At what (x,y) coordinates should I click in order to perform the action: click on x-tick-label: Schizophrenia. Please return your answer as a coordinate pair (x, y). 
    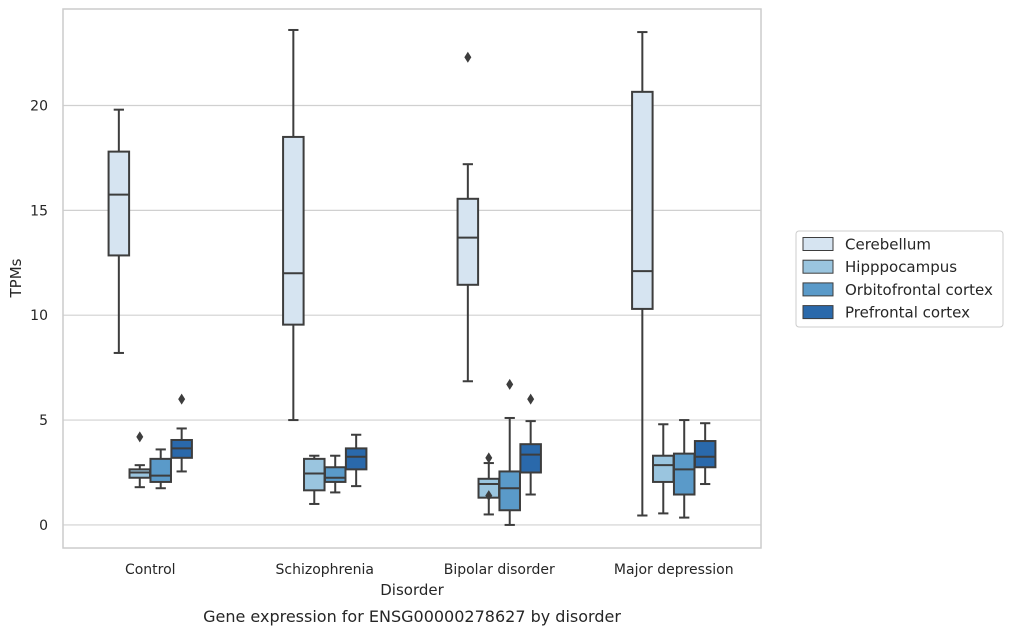
    Looking at the image, I should click on (325, 570).